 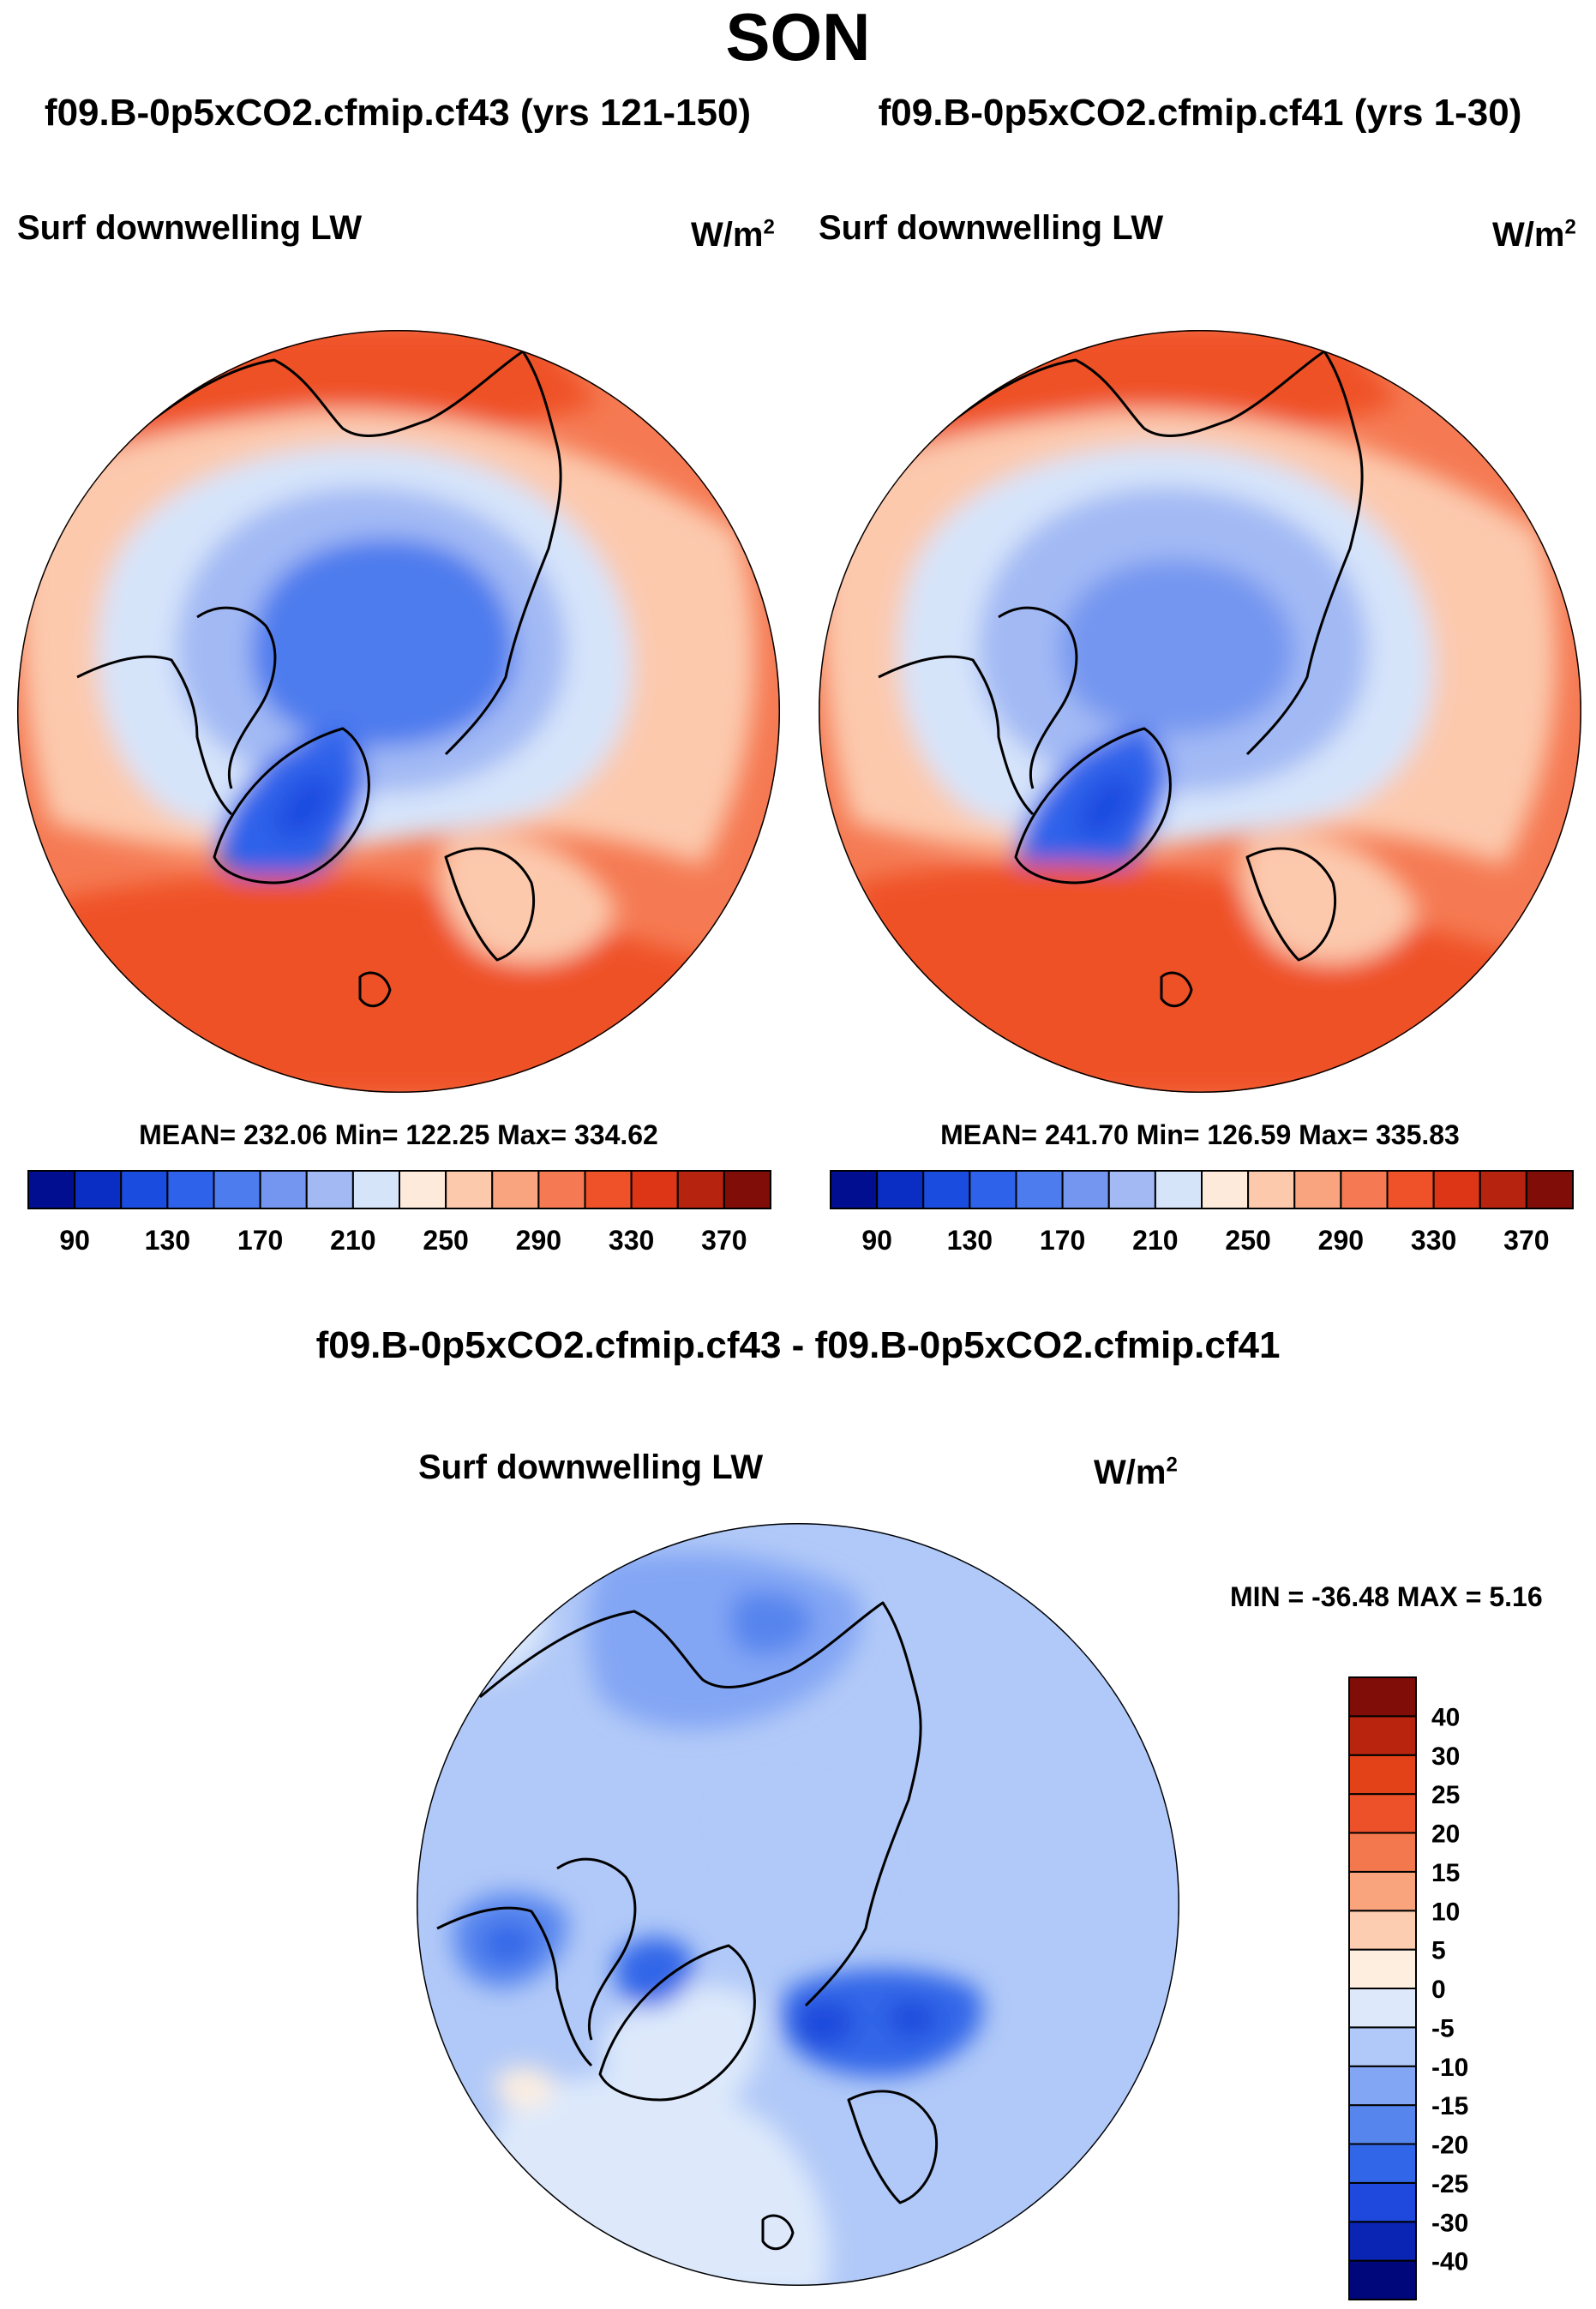 I want to click on diff-units-exp: 2, so click(x=1172, y=1465).